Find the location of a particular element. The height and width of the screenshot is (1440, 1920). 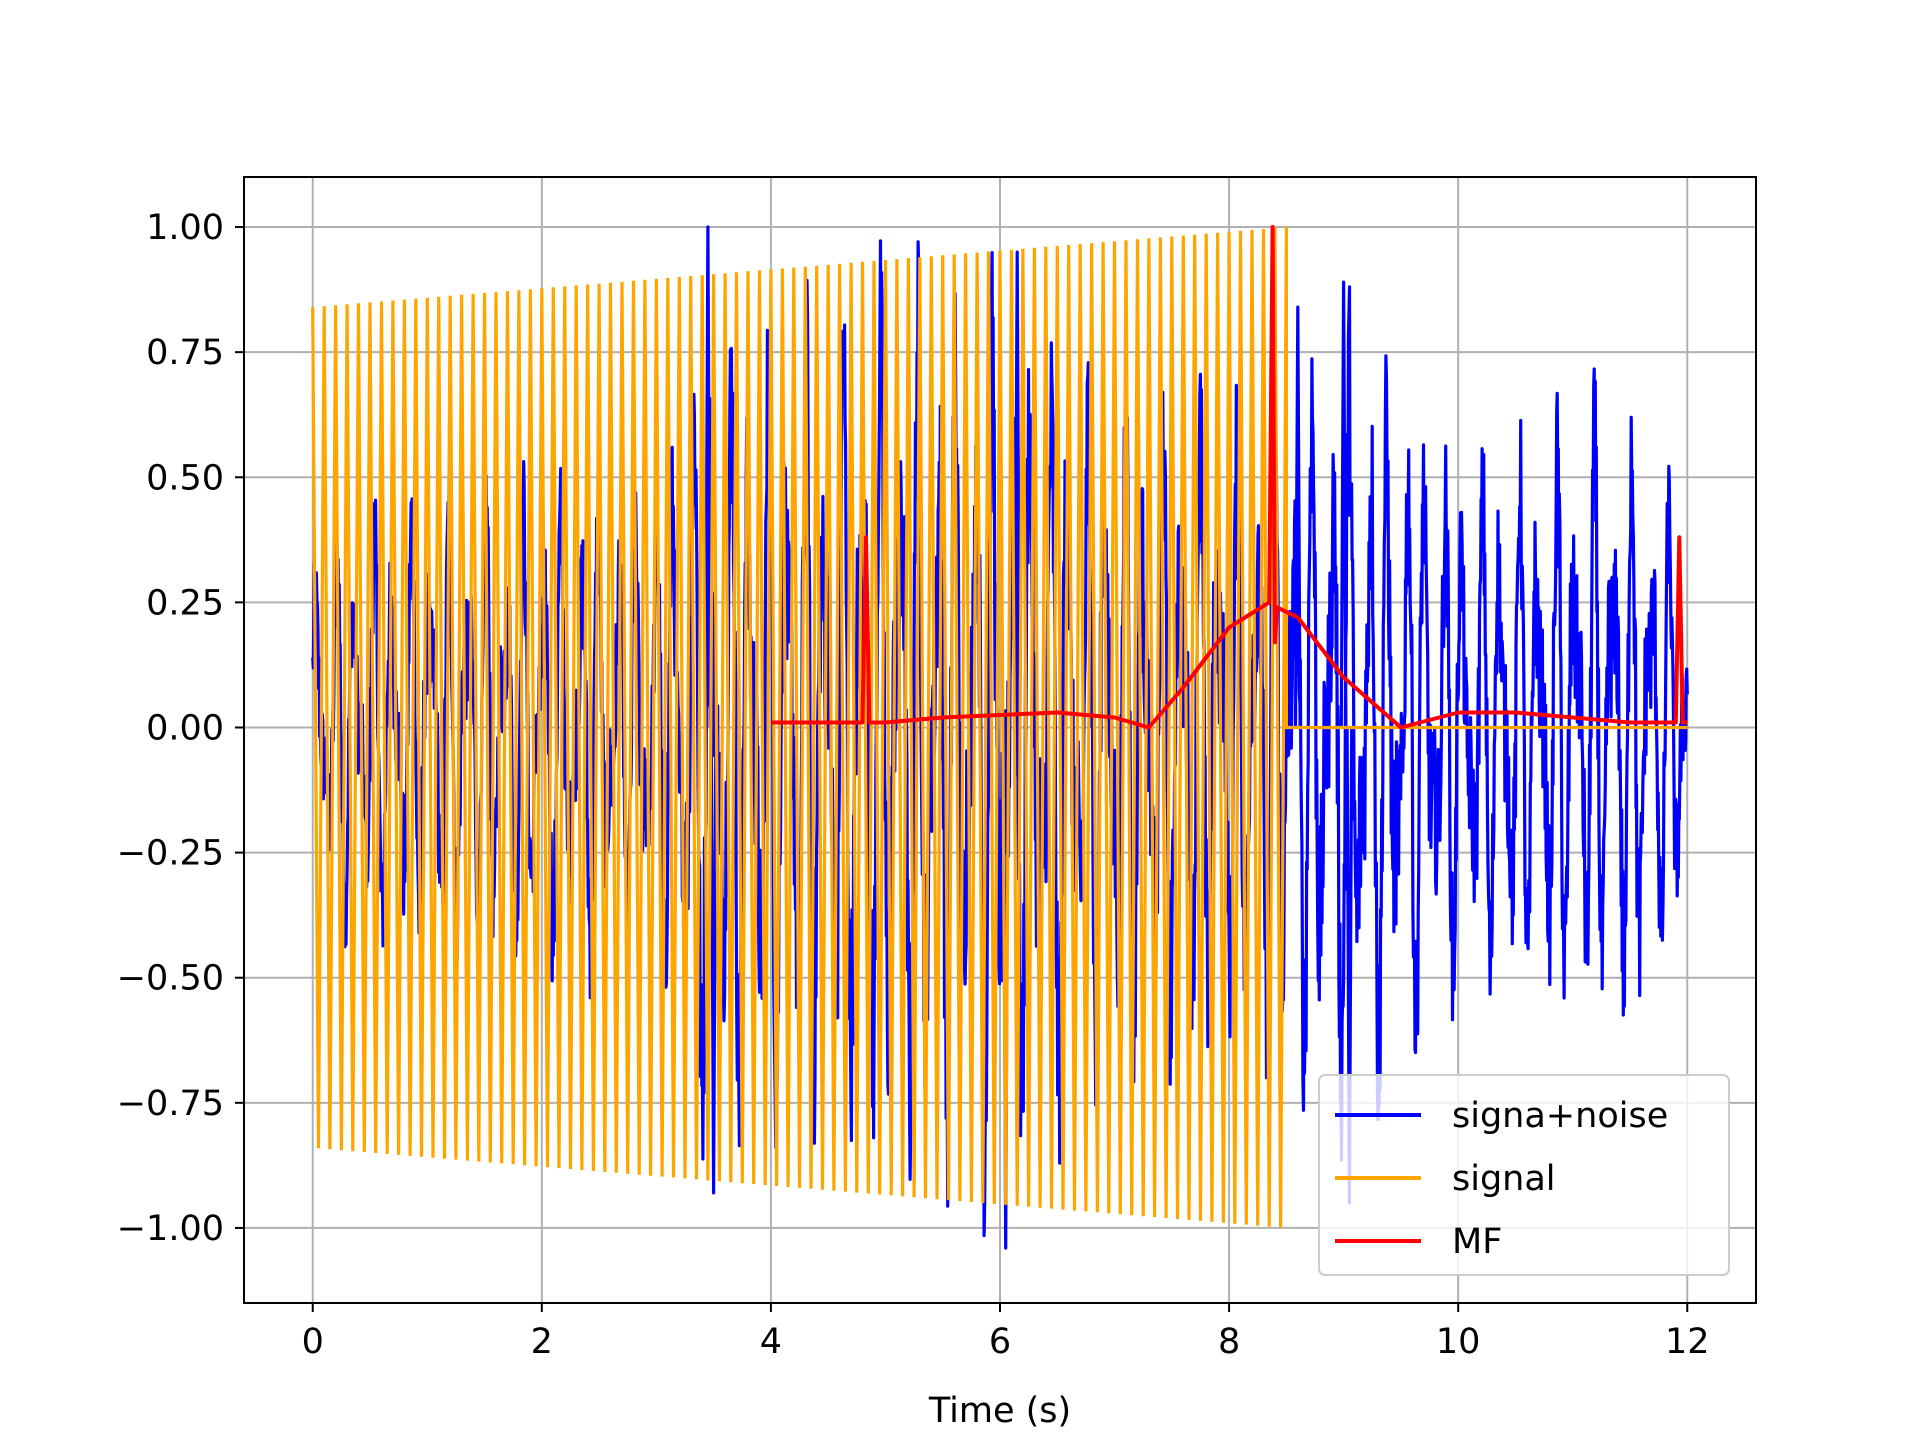

x-tick-label: 12 is located at coordinates (1687, 1342).